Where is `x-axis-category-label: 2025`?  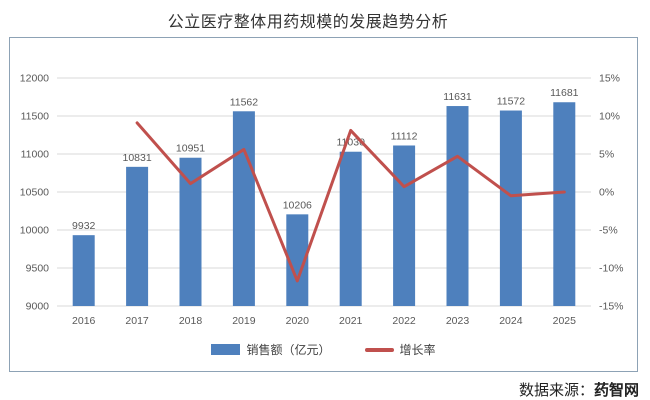
x-axis-category-label: 2025 is located at coordinates (565, 321).